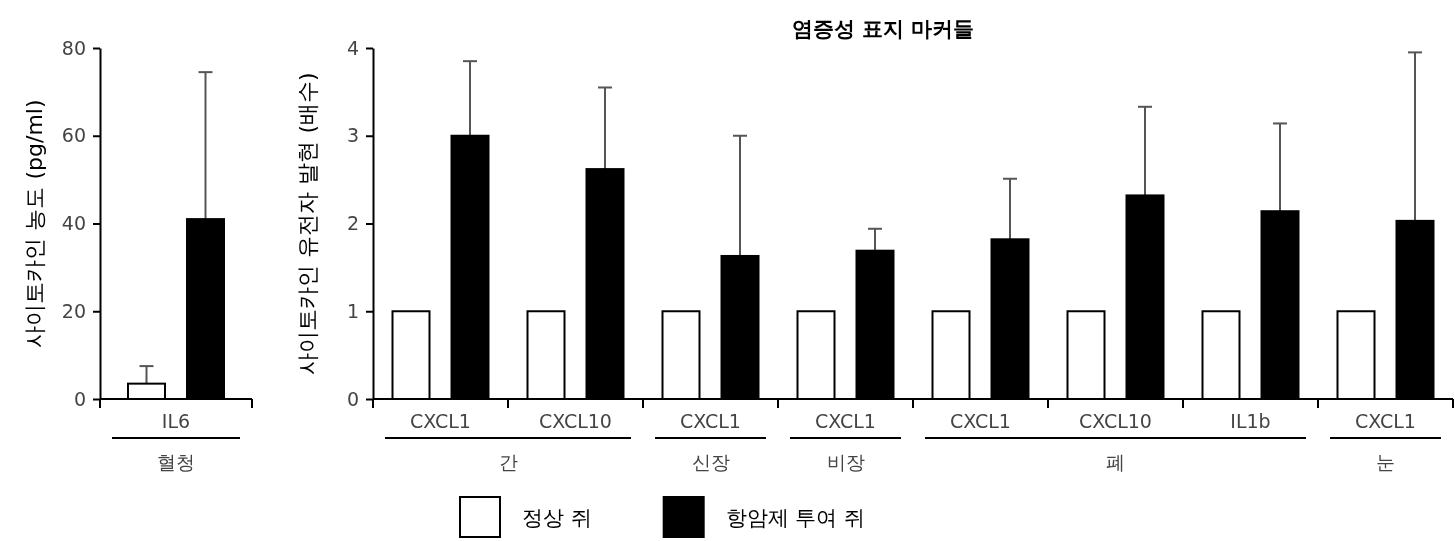 The image size is (1455, 541). I want to click on y-tick-label: 40, so click(73, 223).